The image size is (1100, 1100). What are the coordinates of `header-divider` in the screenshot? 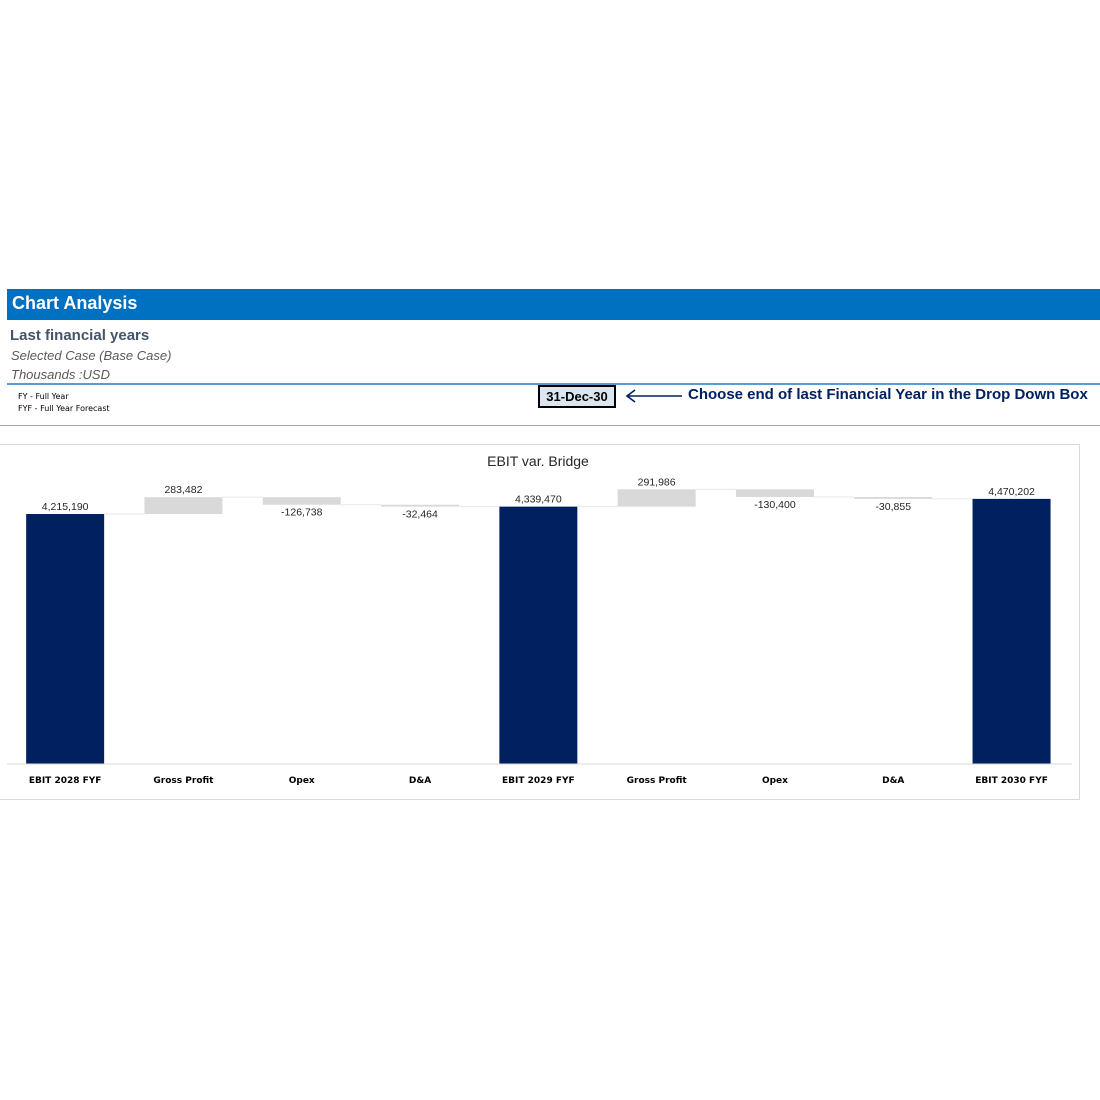 It's located at (553, 384).